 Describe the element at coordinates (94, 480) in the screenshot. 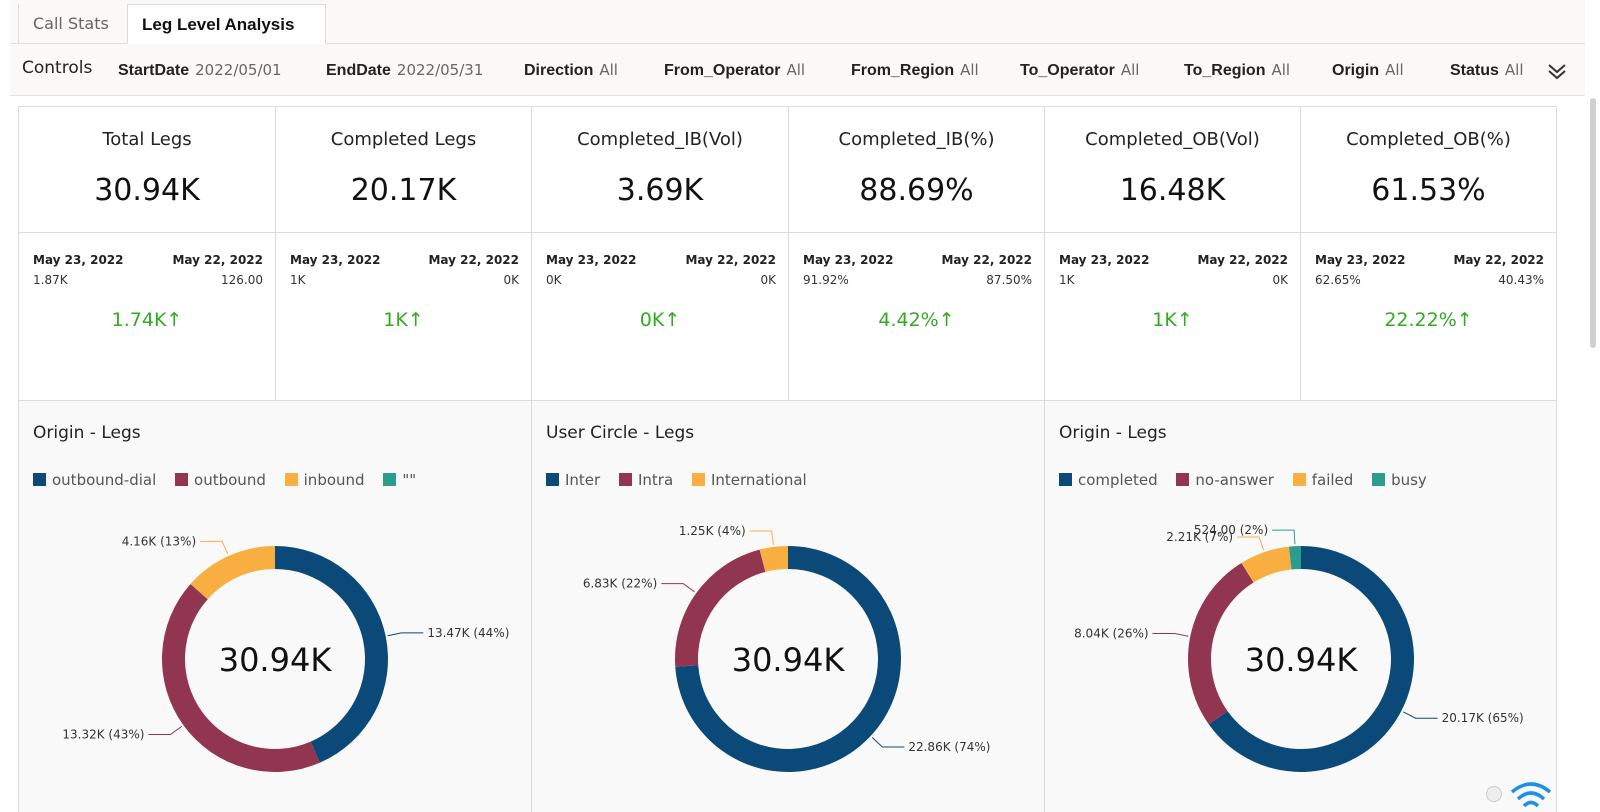

I see `legend-item: outbound-dial` at that location.